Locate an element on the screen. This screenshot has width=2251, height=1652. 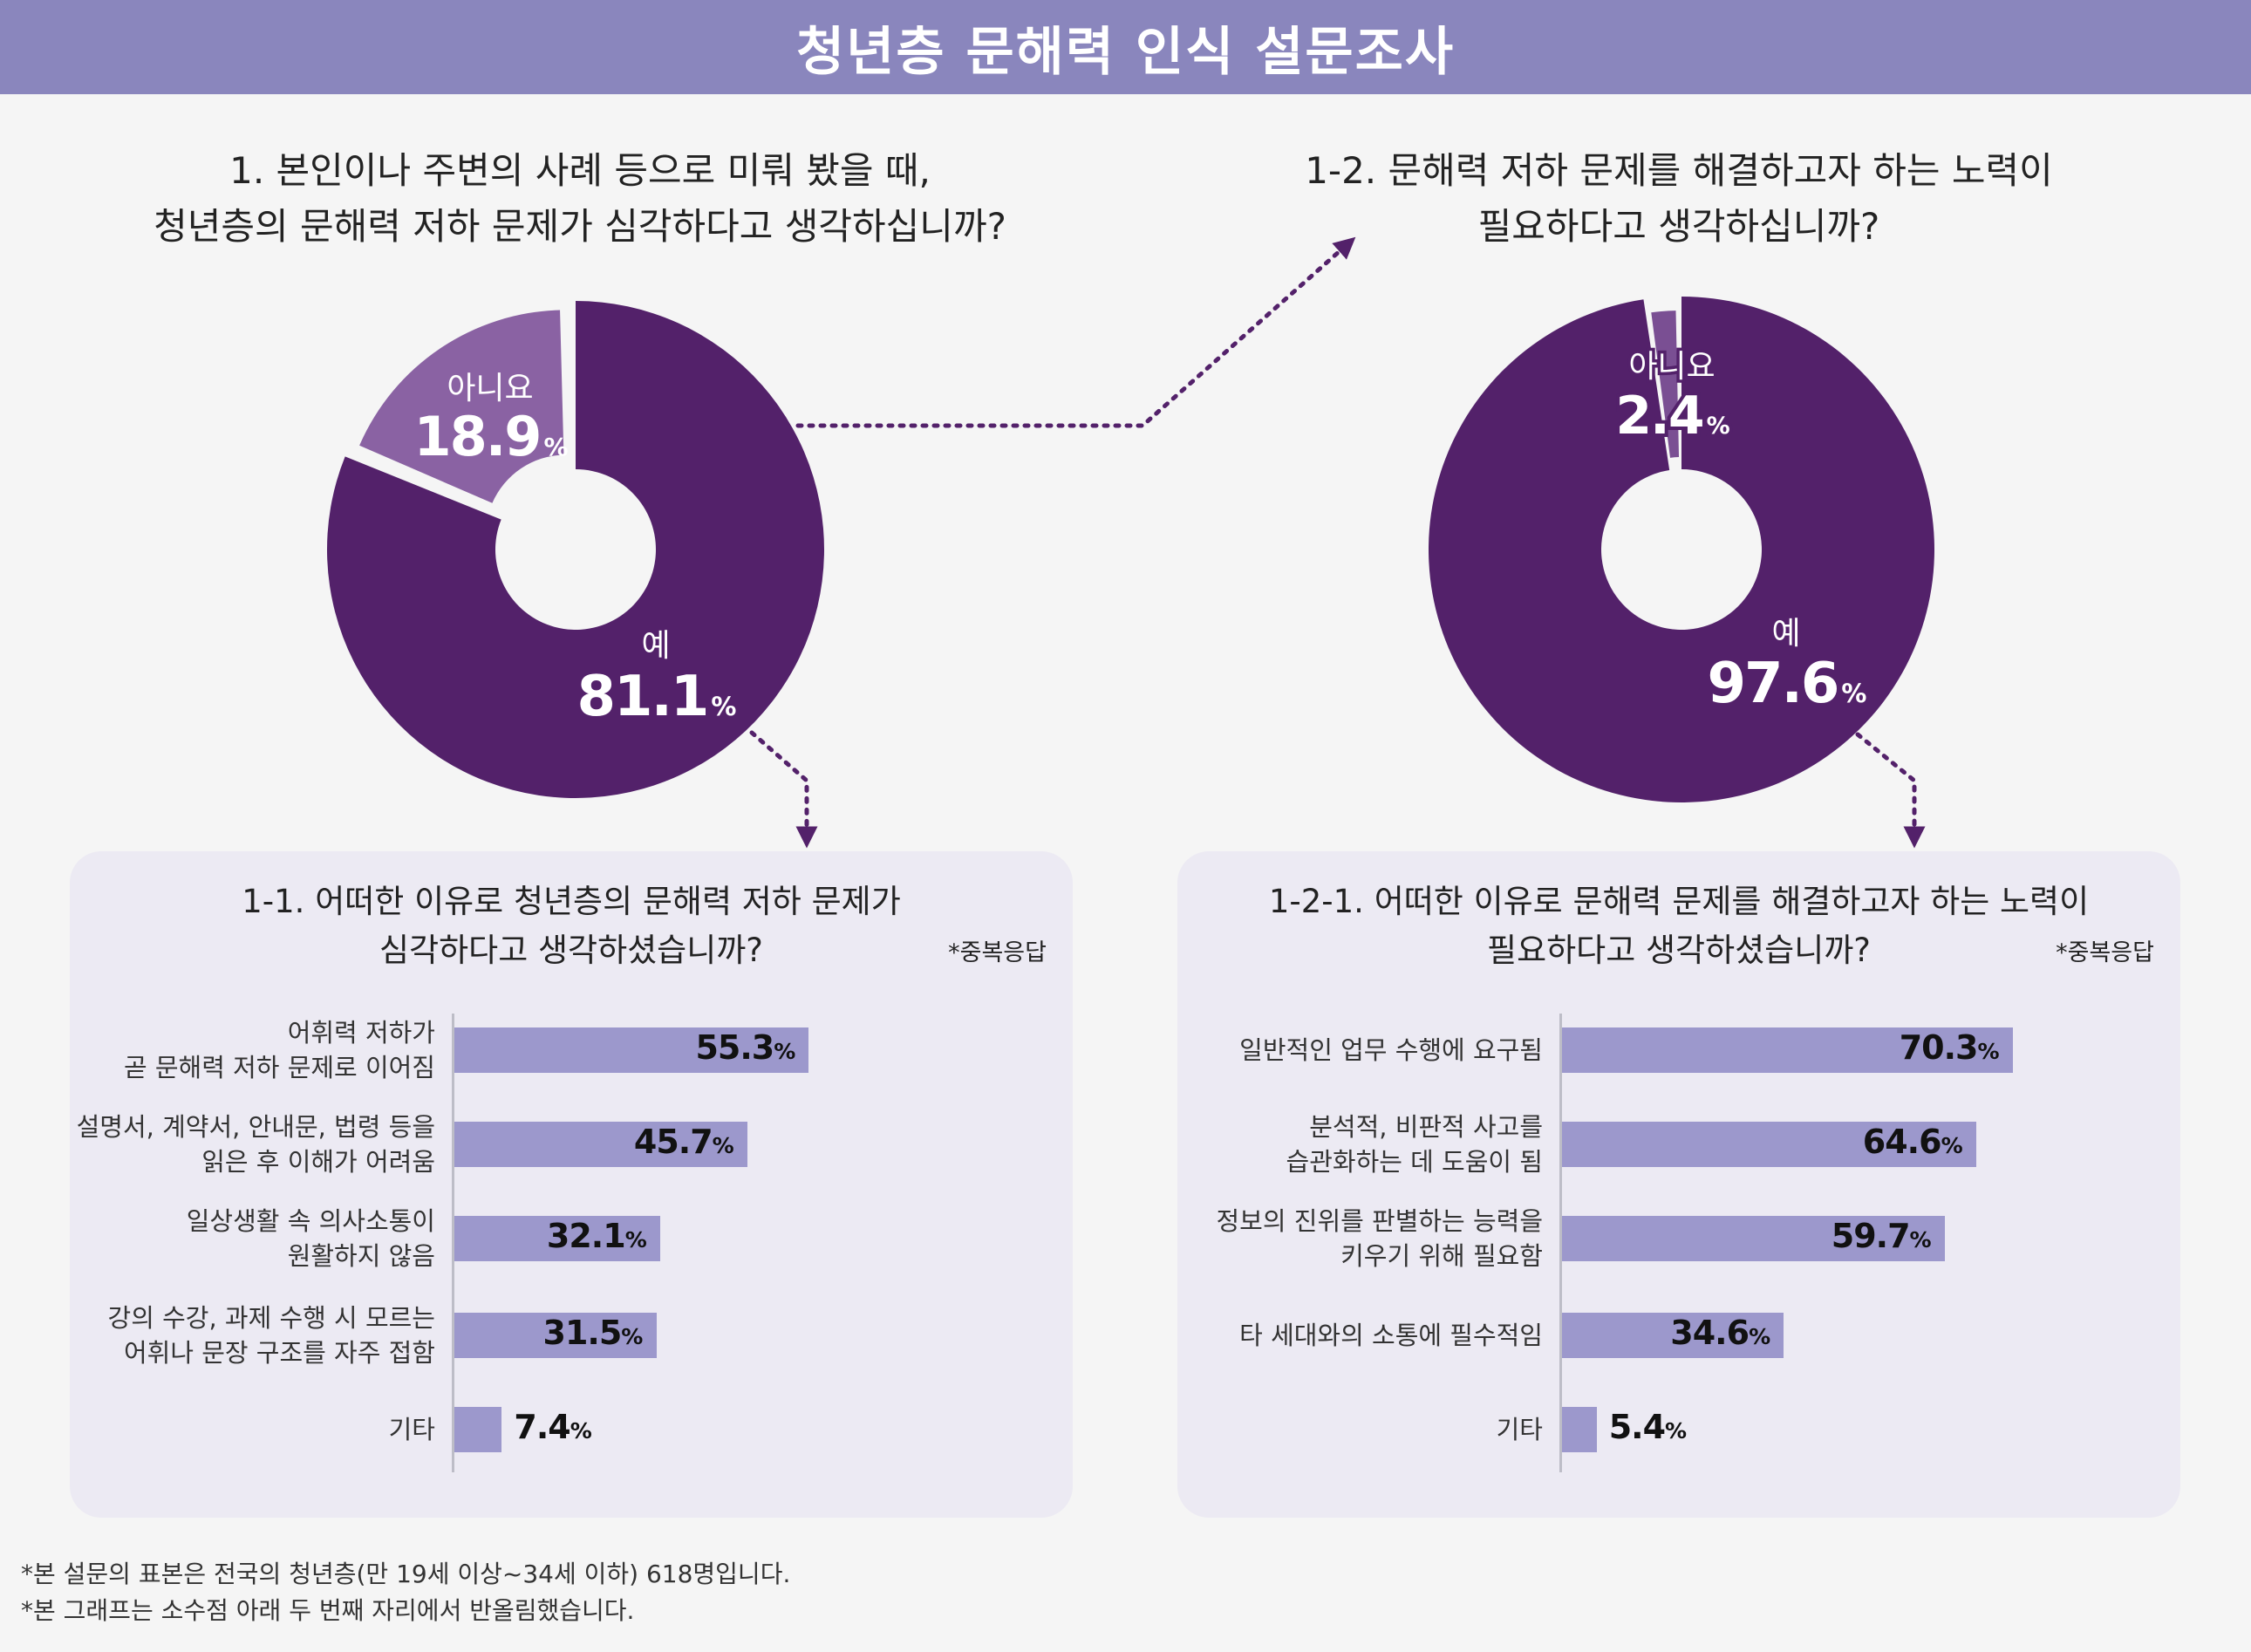
donut-2-yes-value-number: 97.6 is located at coordinates (1773, 684).